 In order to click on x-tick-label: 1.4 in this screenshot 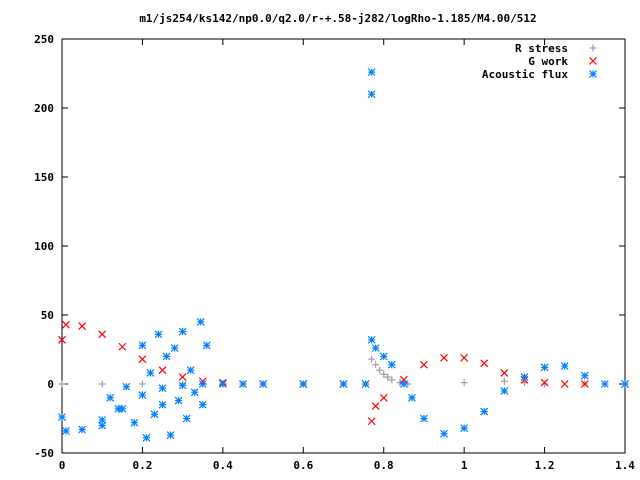, I will do `click(625, 465)`.